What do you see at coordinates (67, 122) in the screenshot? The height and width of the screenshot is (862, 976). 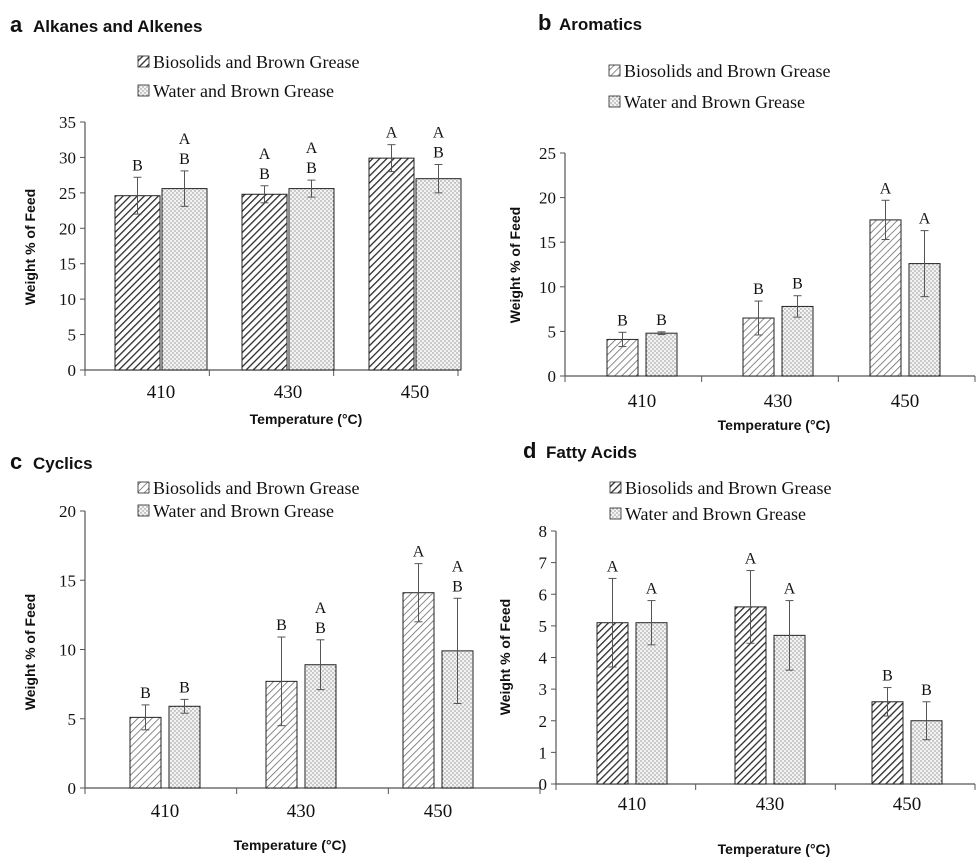 I see `y-tick-label: 35` at bounding box center [67, 122].